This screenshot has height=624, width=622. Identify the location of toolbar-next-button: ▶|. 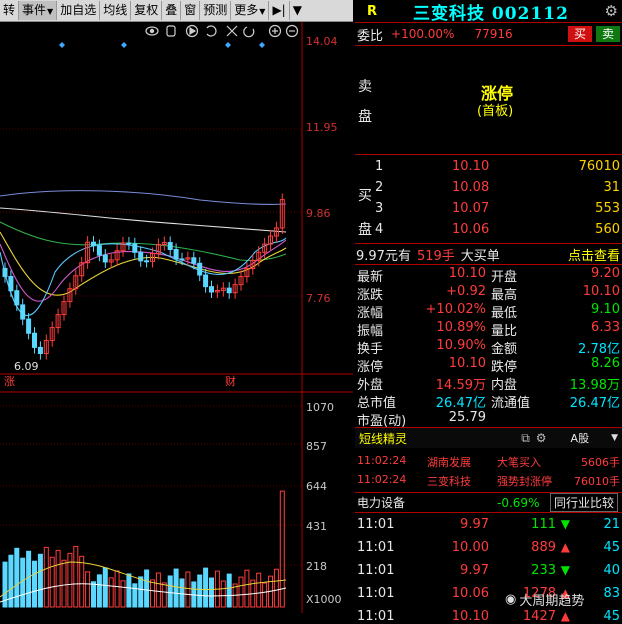
(279, 10).